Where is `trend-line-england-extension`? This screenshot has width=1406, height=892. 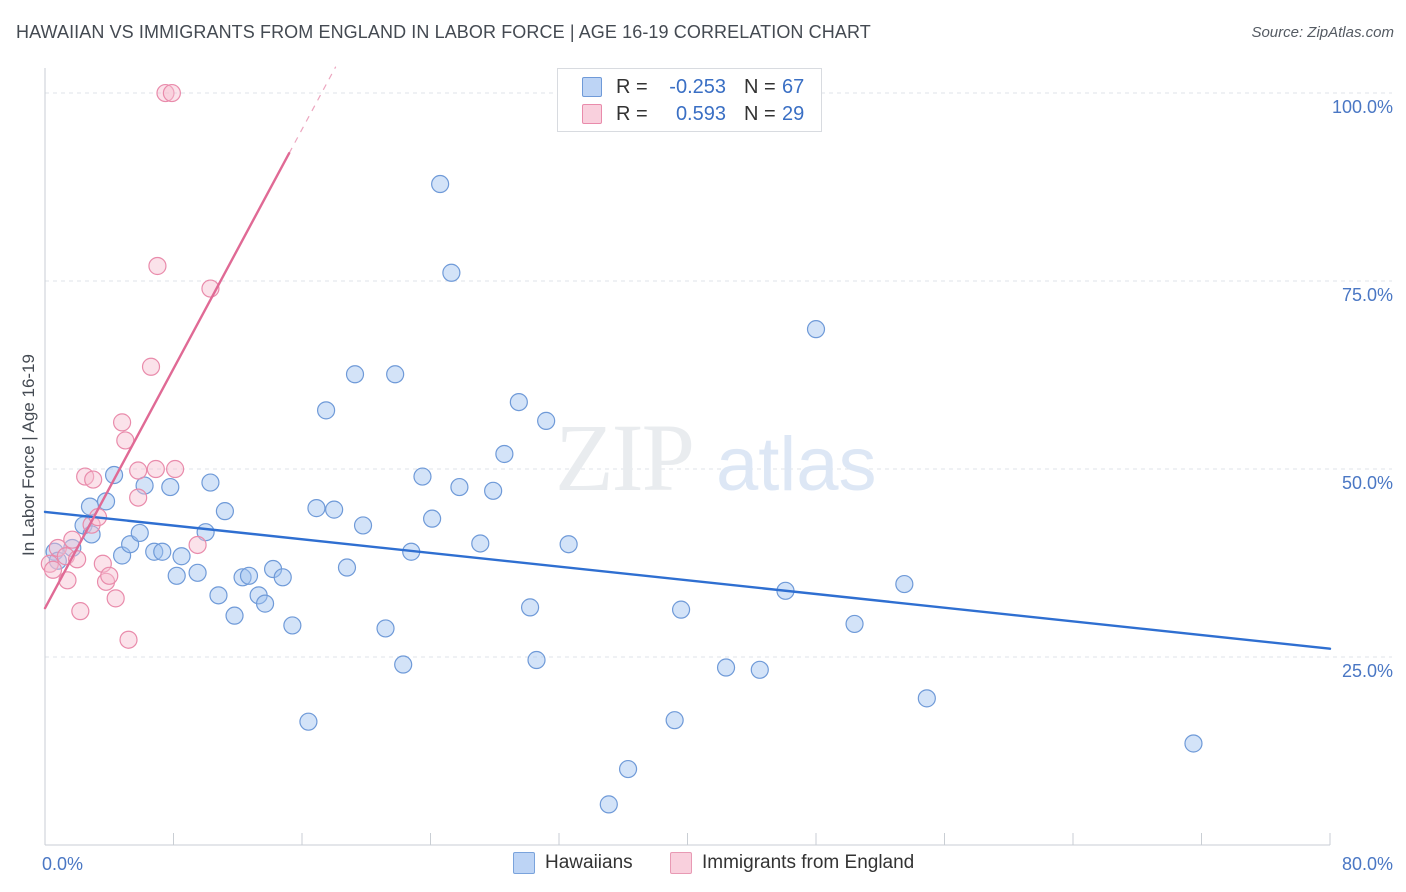
trend-line-england-extension is located at coordinates (312, 110).